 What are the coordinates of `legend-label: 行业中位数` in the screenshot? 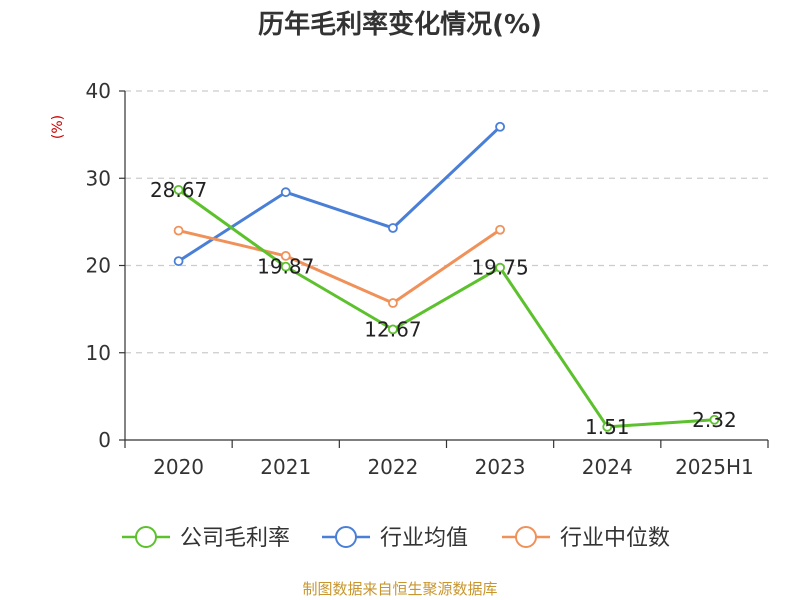 It's located at (615, 538).